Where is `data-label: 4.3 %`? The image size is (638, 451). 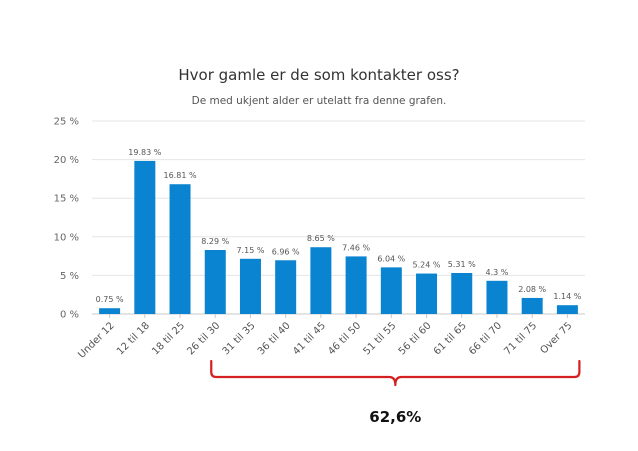
data-label: 4.3 % is located at coordinates (497, 272).